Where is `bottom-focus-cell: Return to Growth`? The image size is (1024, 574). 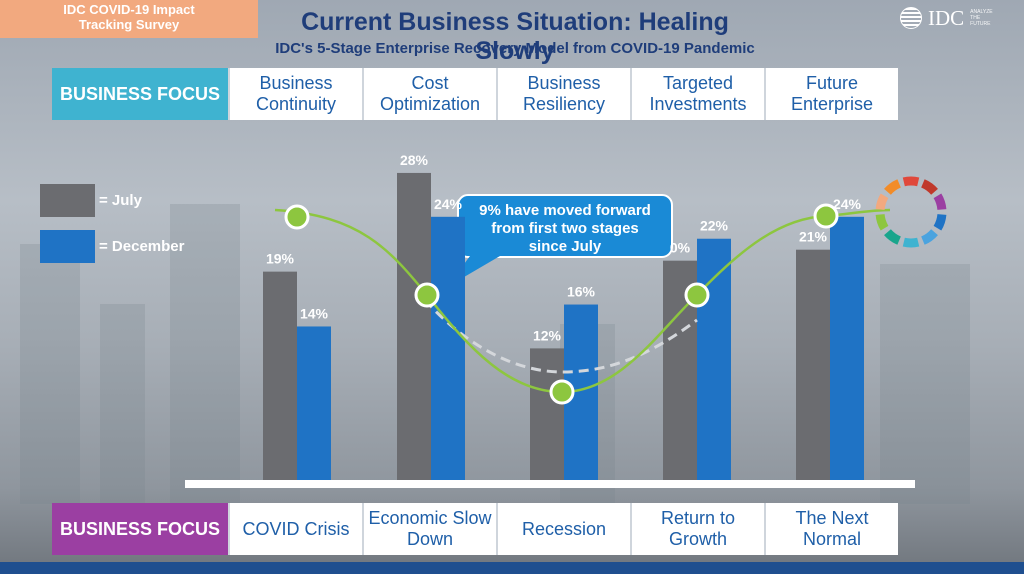
bottom-focus-cell: Return to Growth is located at coordinates (697, 529).